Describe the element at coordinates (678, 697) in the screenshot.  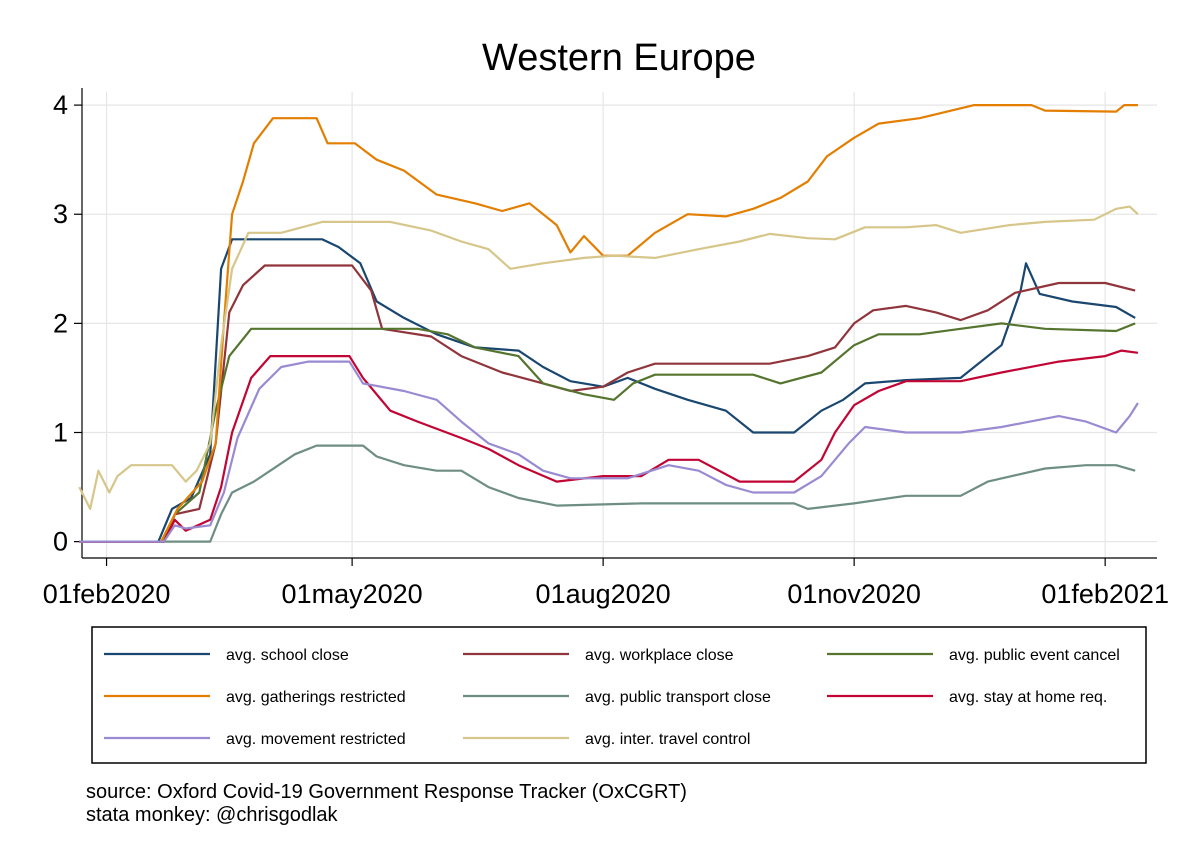
I see `legend-label: avg. public transport close` at that location.